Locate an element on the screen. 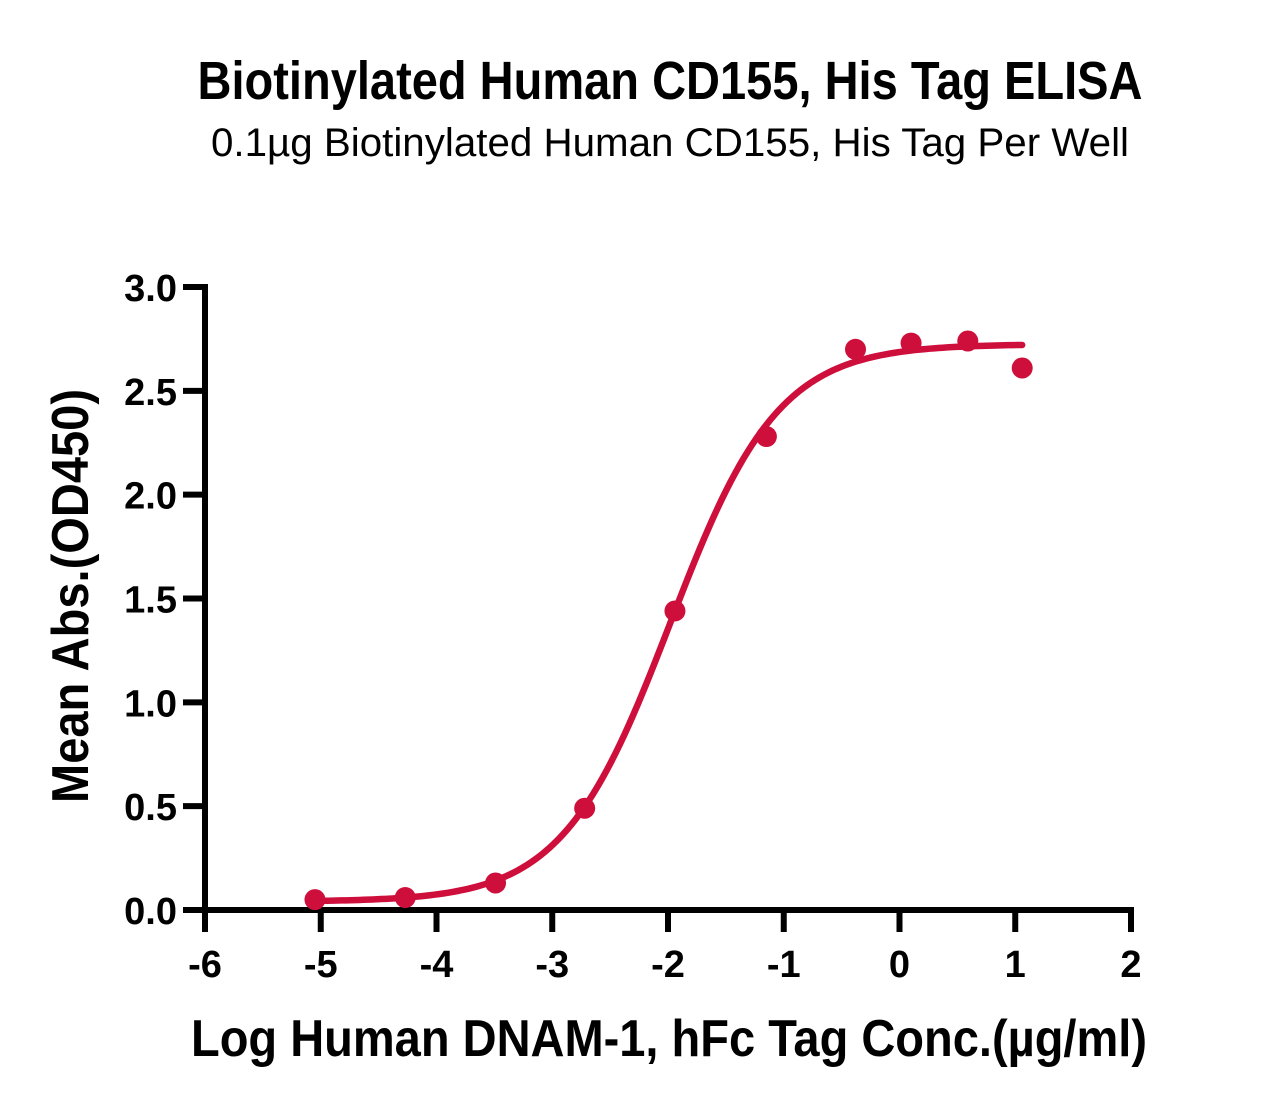 Image resolution: width=1263 pixels, height=1114 pixels. y-tick-label: 2.0 is located at coordinates (150, 497).